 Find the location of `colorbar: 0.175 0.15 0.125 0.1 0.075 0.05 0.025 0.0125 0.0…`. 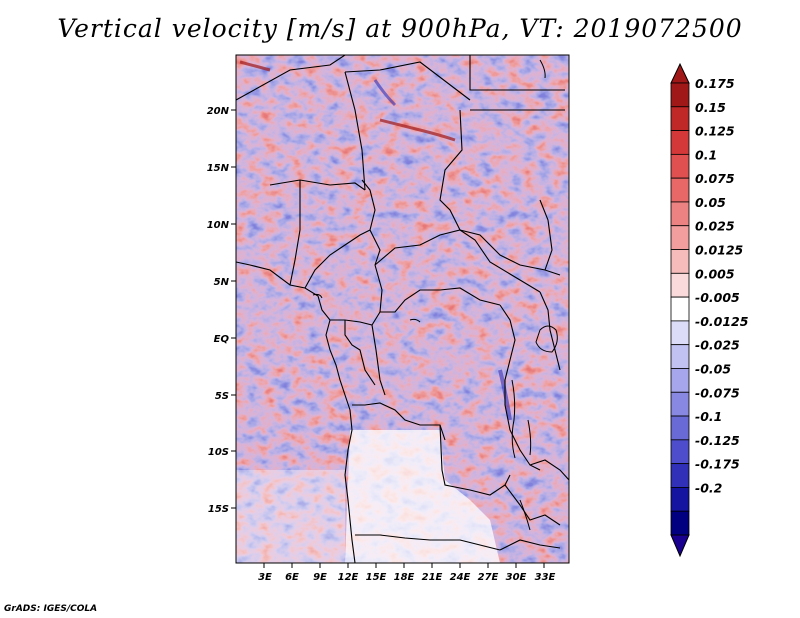

colorbar: 0.175 0.15 0.125 0.1 0.075 0.05 0.025 0.0125 0.0… is located at coordinates (709, 310).